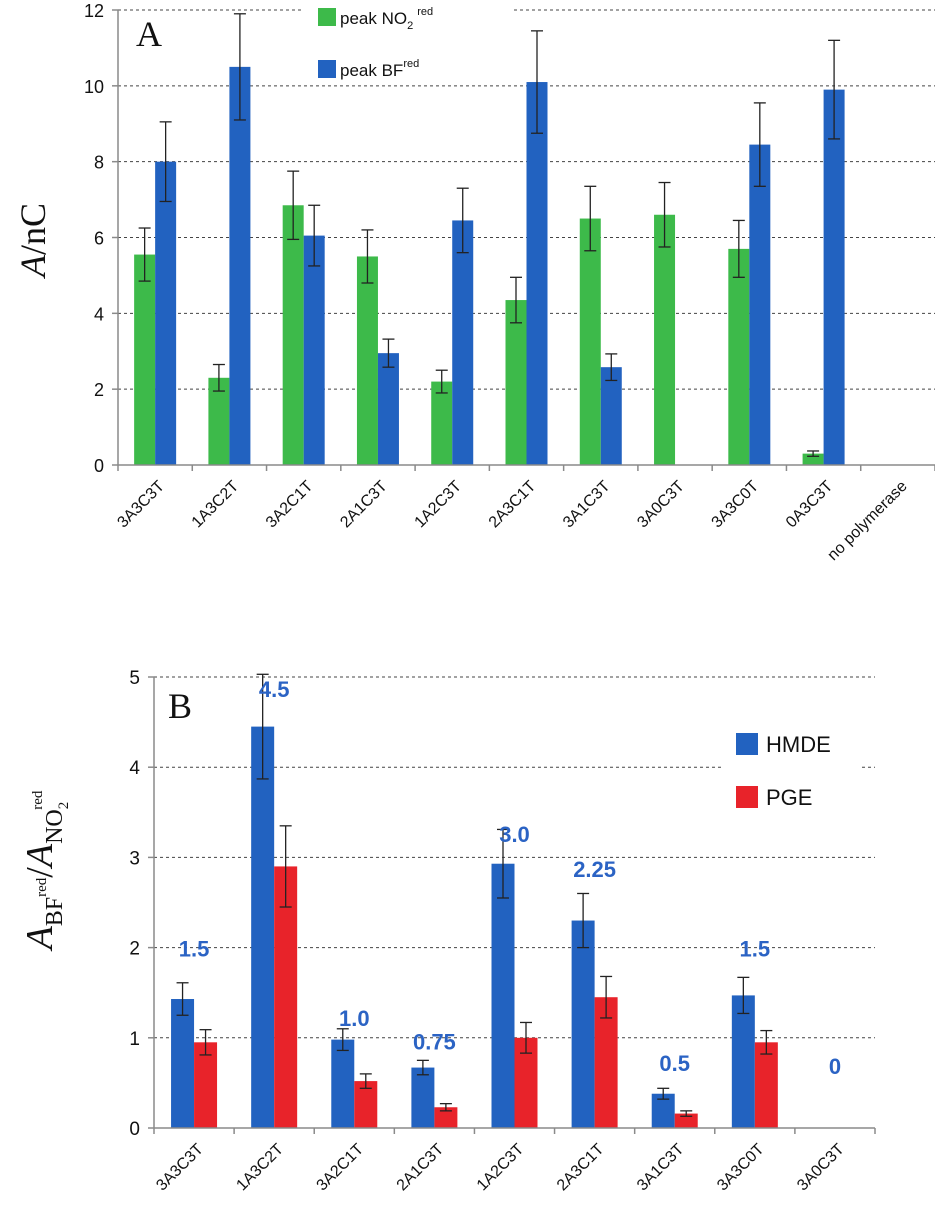  I want to click on legend-no2-label: peak NO, so click(373, 18).